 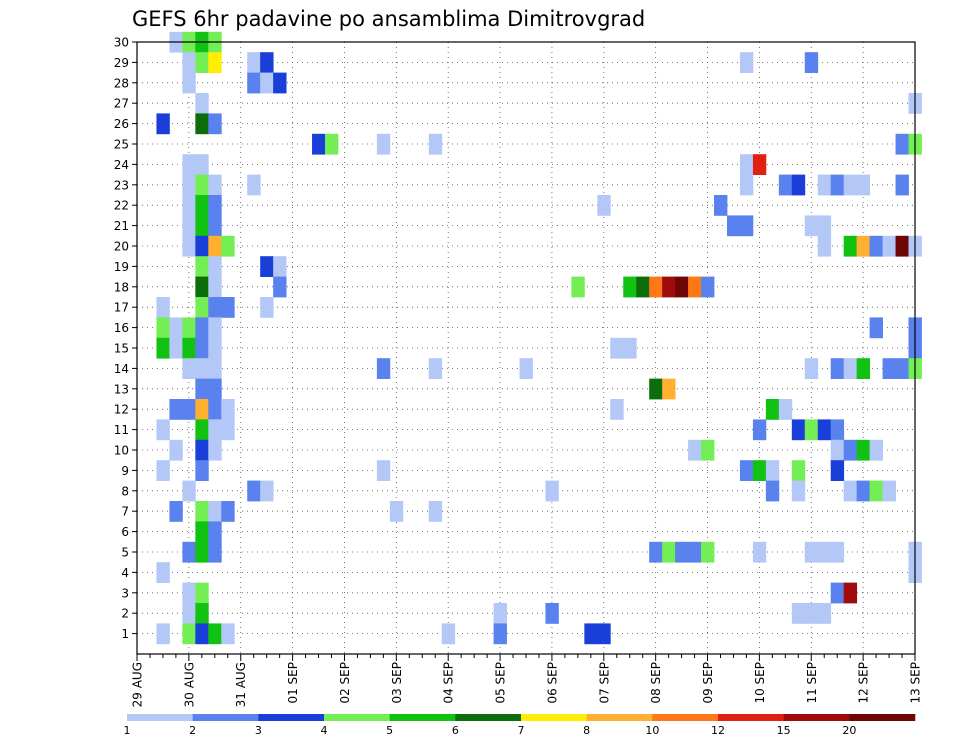 I want to click on x-tick-label: 12 SEP, so click(x=864, y=683).